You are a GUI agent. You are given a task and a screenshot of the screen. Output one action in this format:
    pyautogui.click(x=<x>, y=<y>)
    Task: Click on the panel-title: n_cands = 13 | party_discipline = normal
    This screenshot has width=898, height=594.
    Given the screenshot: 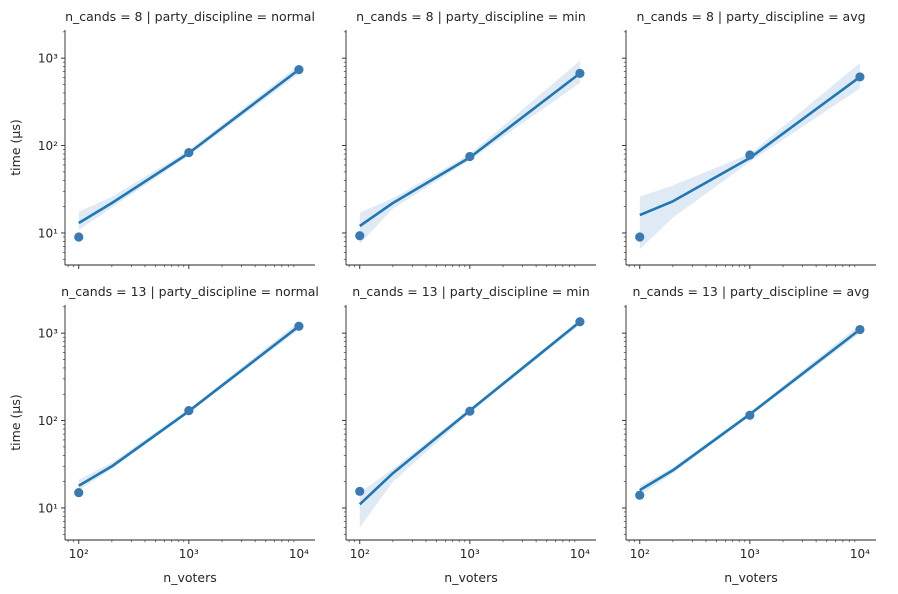 What is the action you would take?
    pyautogui.click(x=190, y=291)
    